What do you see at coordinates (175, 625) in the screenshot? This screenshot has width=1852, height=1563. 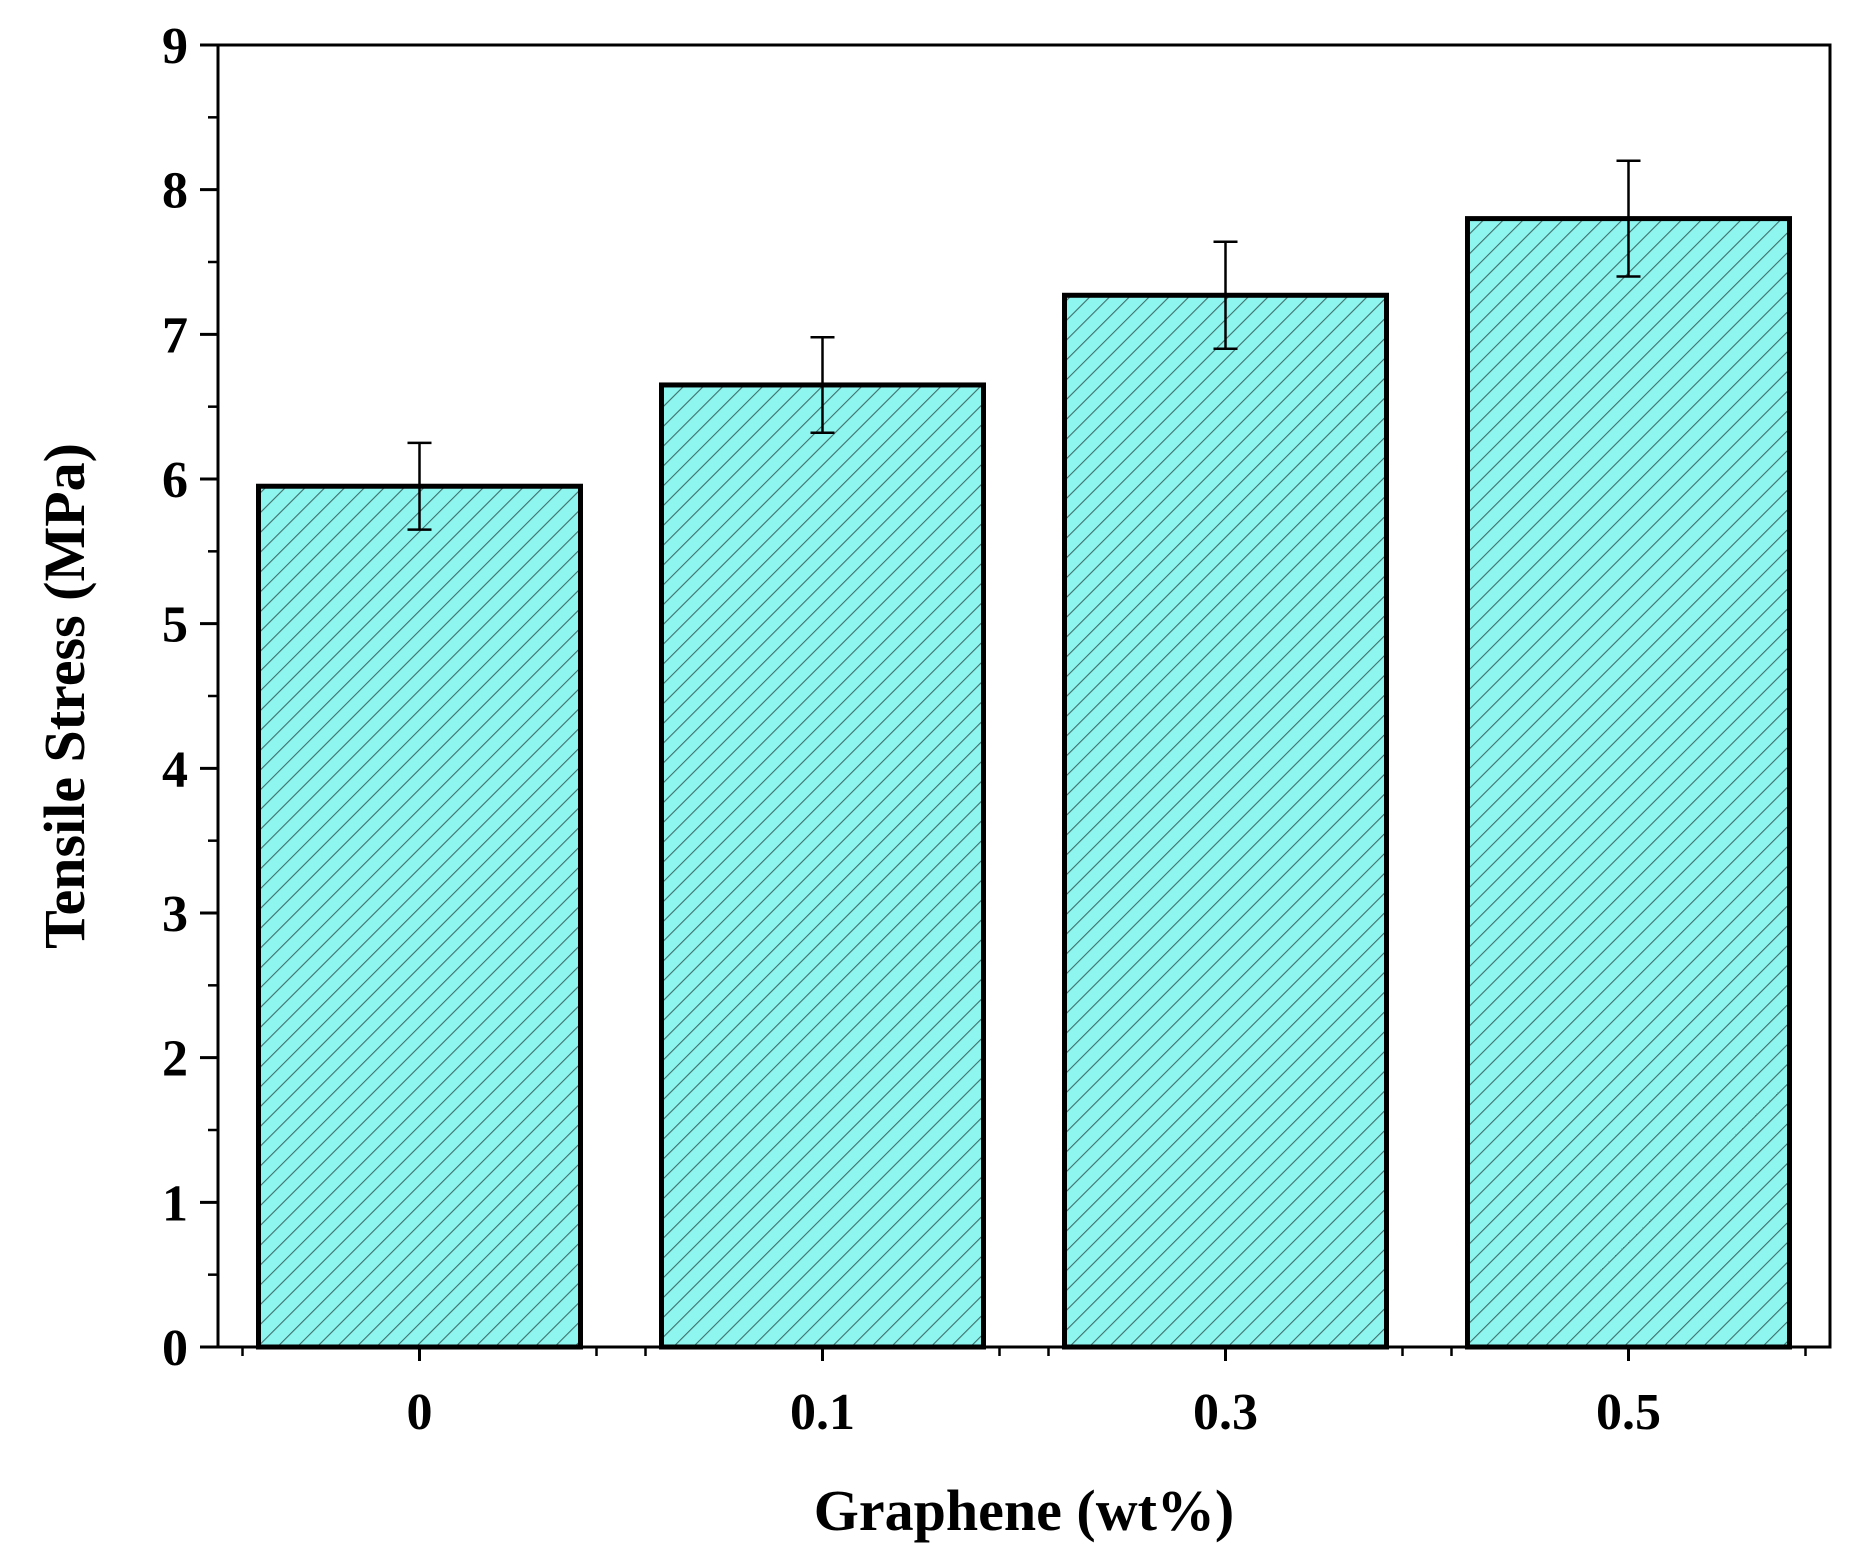 I see `y-tick-label: 5` at bounding box center [175, 625].